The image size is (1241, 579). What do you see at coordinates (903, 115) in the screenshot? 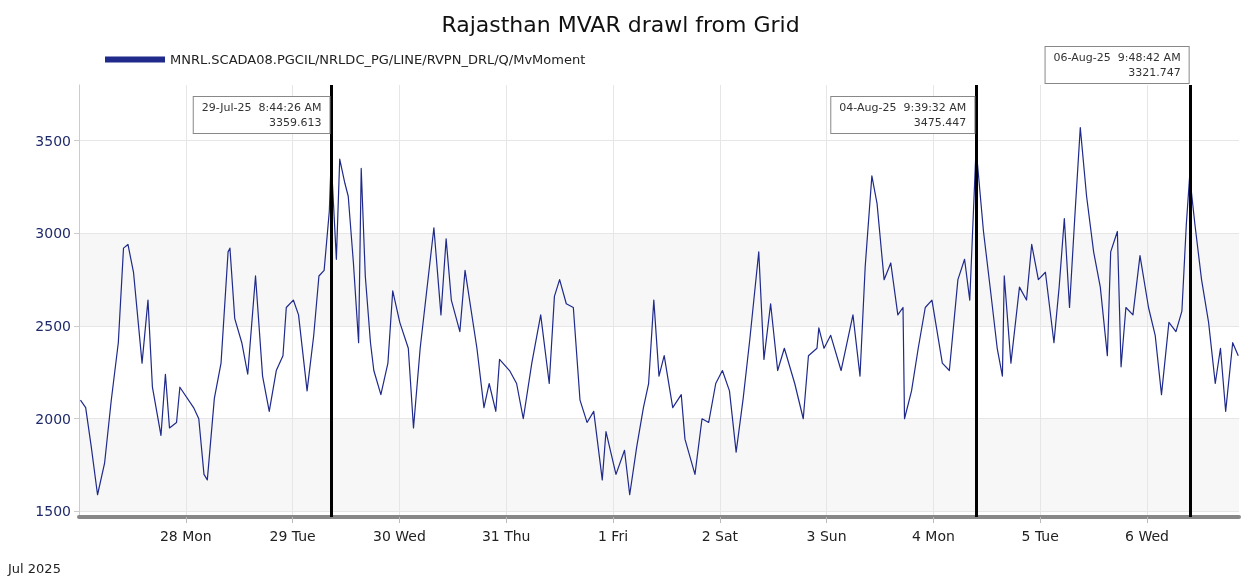
I see `ref-line-label: 04-Aug-25 9:39:32 AM 3475.447` at bounding box center [903, 115].